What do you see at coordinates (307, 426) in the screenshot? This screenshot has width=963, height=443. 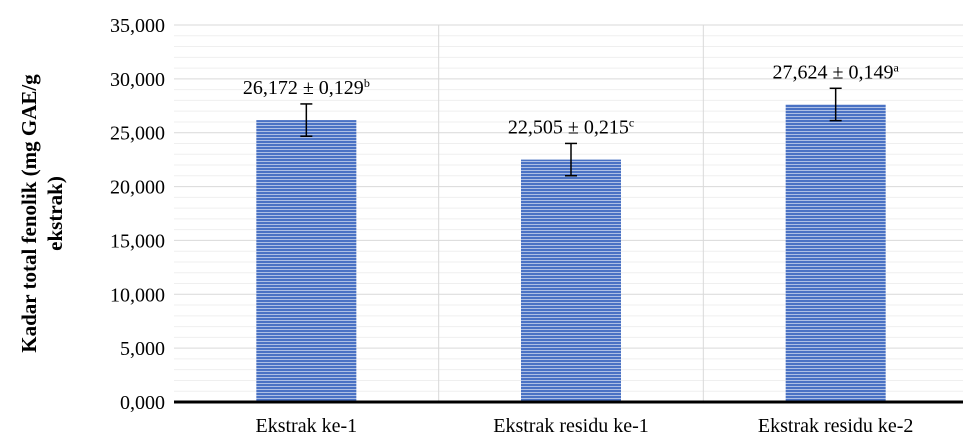 I see `x-category-label: Ekstrak ke-1` at bounding box center [307, 426].